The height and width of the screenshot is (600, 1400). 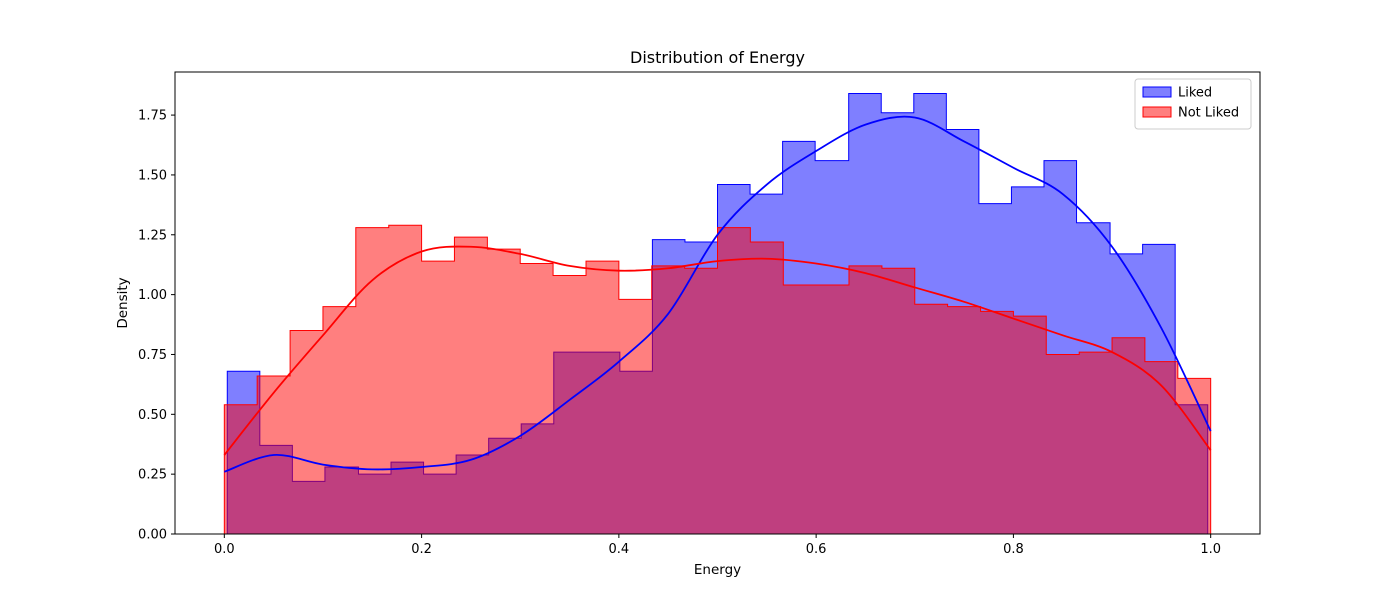 What do you see at coordinates (1195, 93) in the screenshot?
I see `legend-label-liked: Liked` at bounding box center [1195, 93].